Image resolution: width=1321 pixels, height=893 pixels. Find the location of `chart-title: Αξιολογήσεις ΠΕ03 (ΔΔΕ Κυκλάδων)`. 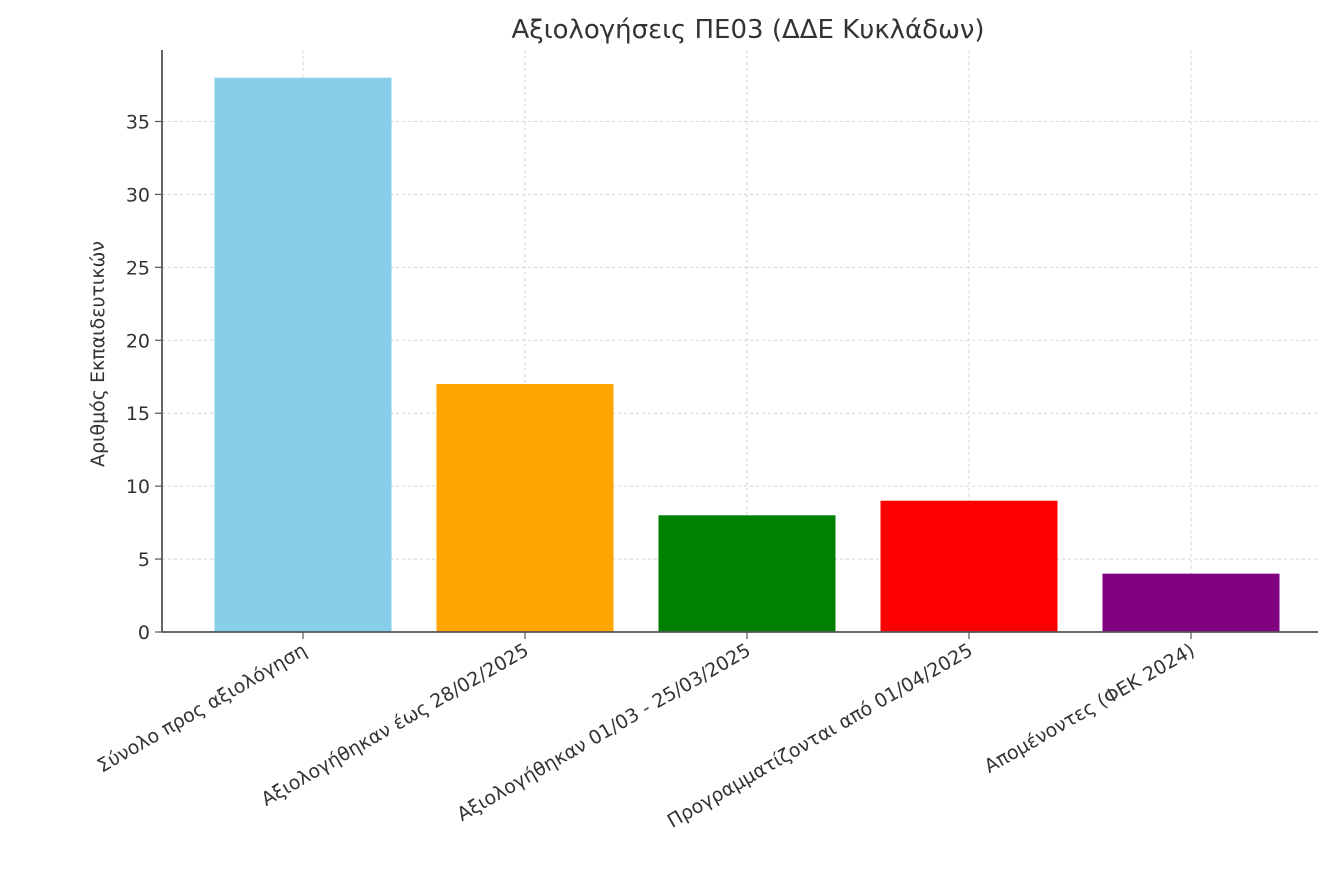

chart-title: Αξιολογήσεις ΠΕ03 (ΔΔΕ Κυκλάδων) is located at coordinates (747, 30).